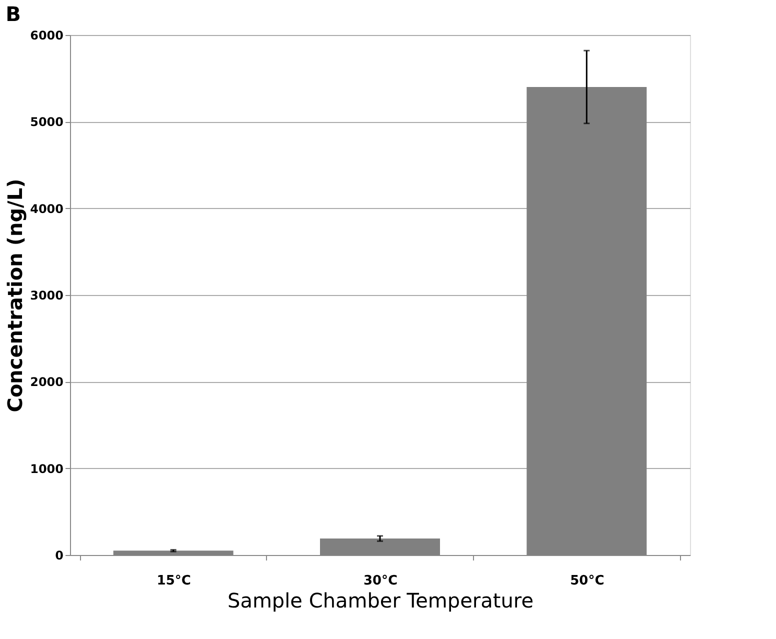  What do you see at coordinates (381, 600) in the screenshot?
I see `x-axis-title: Sample Chamber Temperature` at bounding box center [381, 600].